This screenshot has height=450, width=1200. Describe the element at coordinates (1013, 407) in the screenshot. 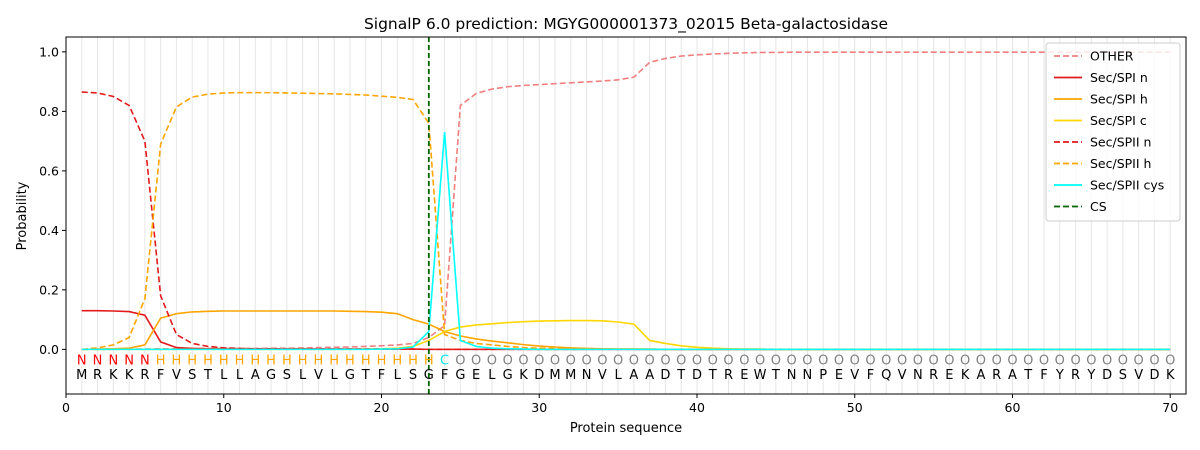

I see `x-tick-label: 60` at that location.